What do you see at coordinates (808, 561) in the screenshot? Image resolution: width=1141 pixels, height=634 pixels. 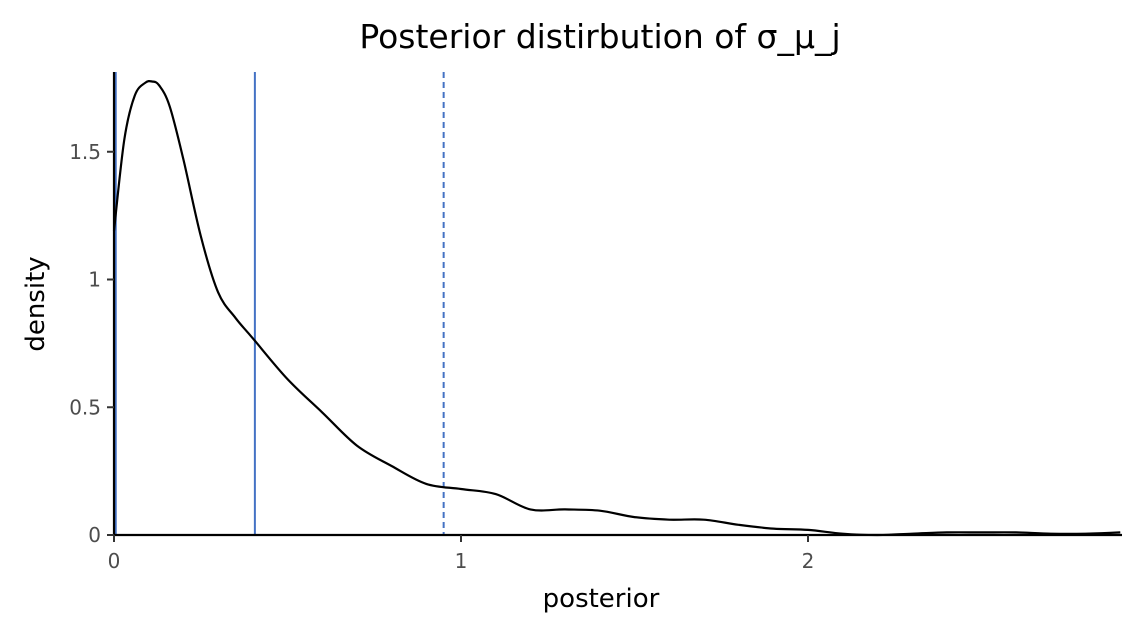 I see `x-tick-label-2: 2` at bounding box center [808, 561].